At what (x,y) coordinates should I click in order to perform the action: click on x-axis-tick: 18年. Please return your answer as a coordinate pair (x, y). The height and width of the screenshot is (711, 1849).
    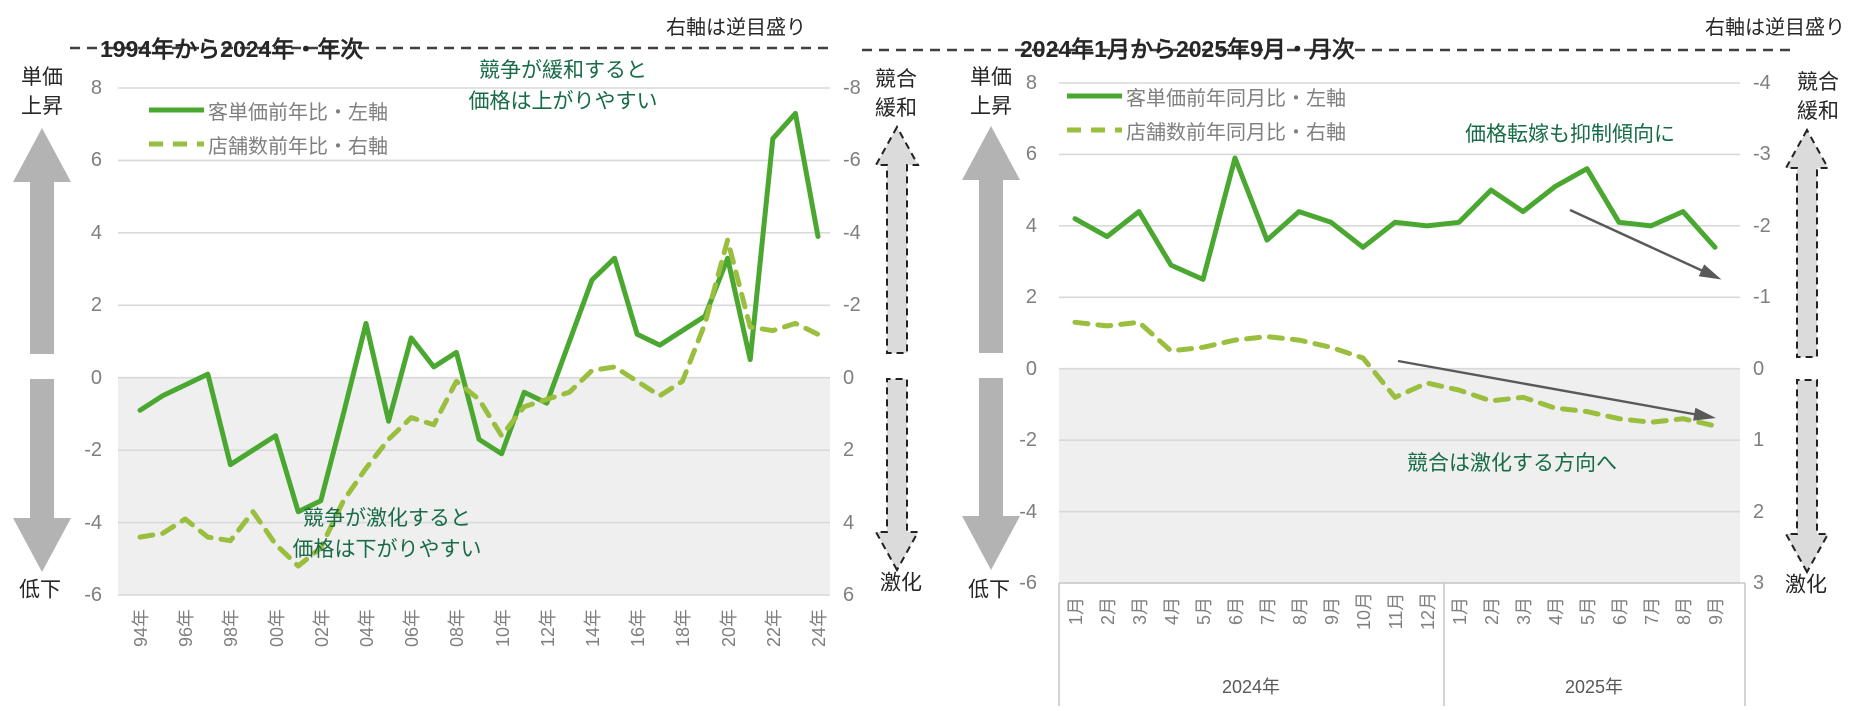
    Looking at the image, I should click on (683, 628).